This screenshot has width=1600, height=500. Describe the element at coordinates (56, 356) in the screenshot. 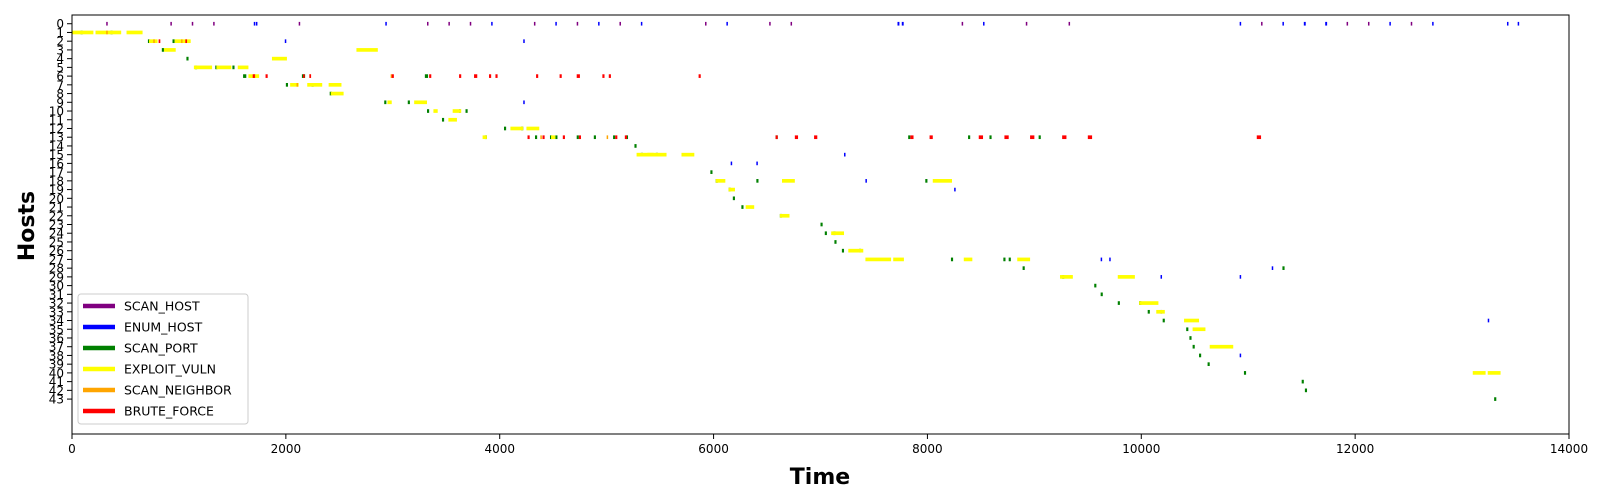

I see `y-tick-label: 38` at that location.